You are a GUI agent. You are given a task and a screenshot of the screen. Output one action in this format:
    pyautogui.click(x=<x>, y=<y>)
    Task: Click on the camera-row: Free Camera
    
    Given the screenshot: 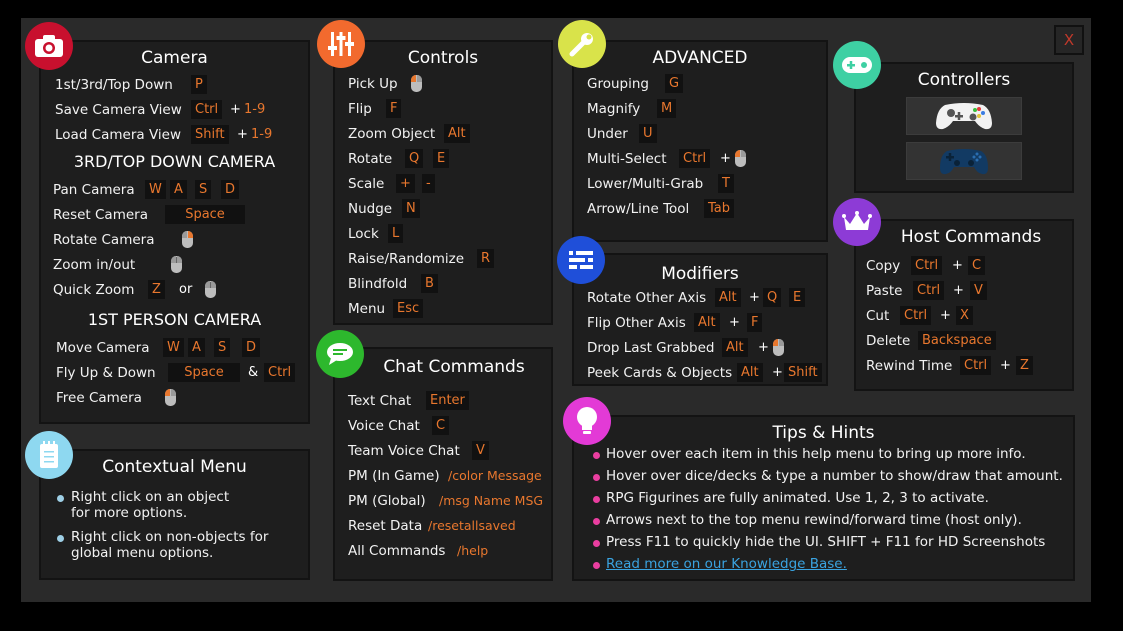 What is the action you would take?
    pyautogui.click(x=181, y=398)
    